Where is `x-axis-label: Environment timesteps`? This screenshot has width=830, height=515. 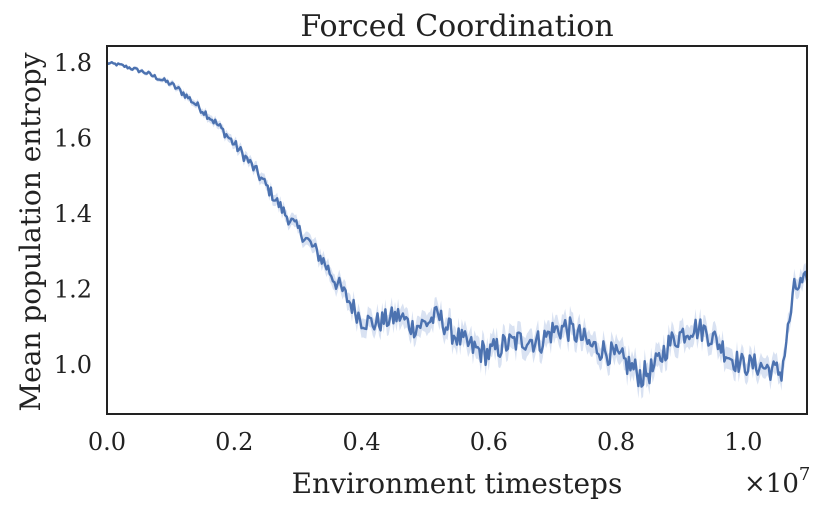 x-axis-label: Environment timesteps is located at coordinates (457, 483).